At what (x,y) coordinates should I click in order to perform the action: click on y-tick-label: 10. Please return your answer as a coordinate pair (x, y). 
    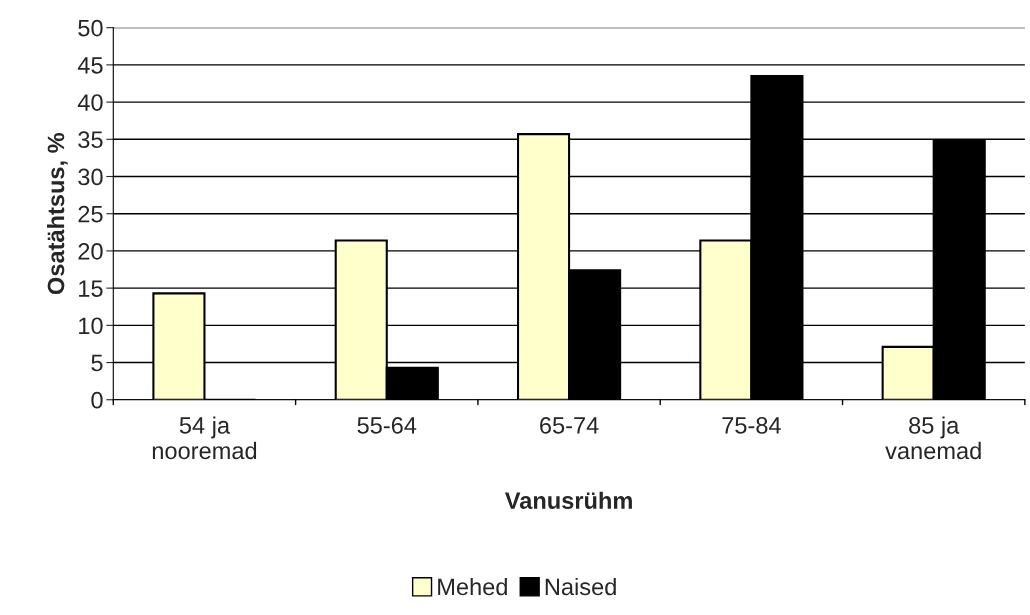
    Looking at the image, I should click on (91, 326).